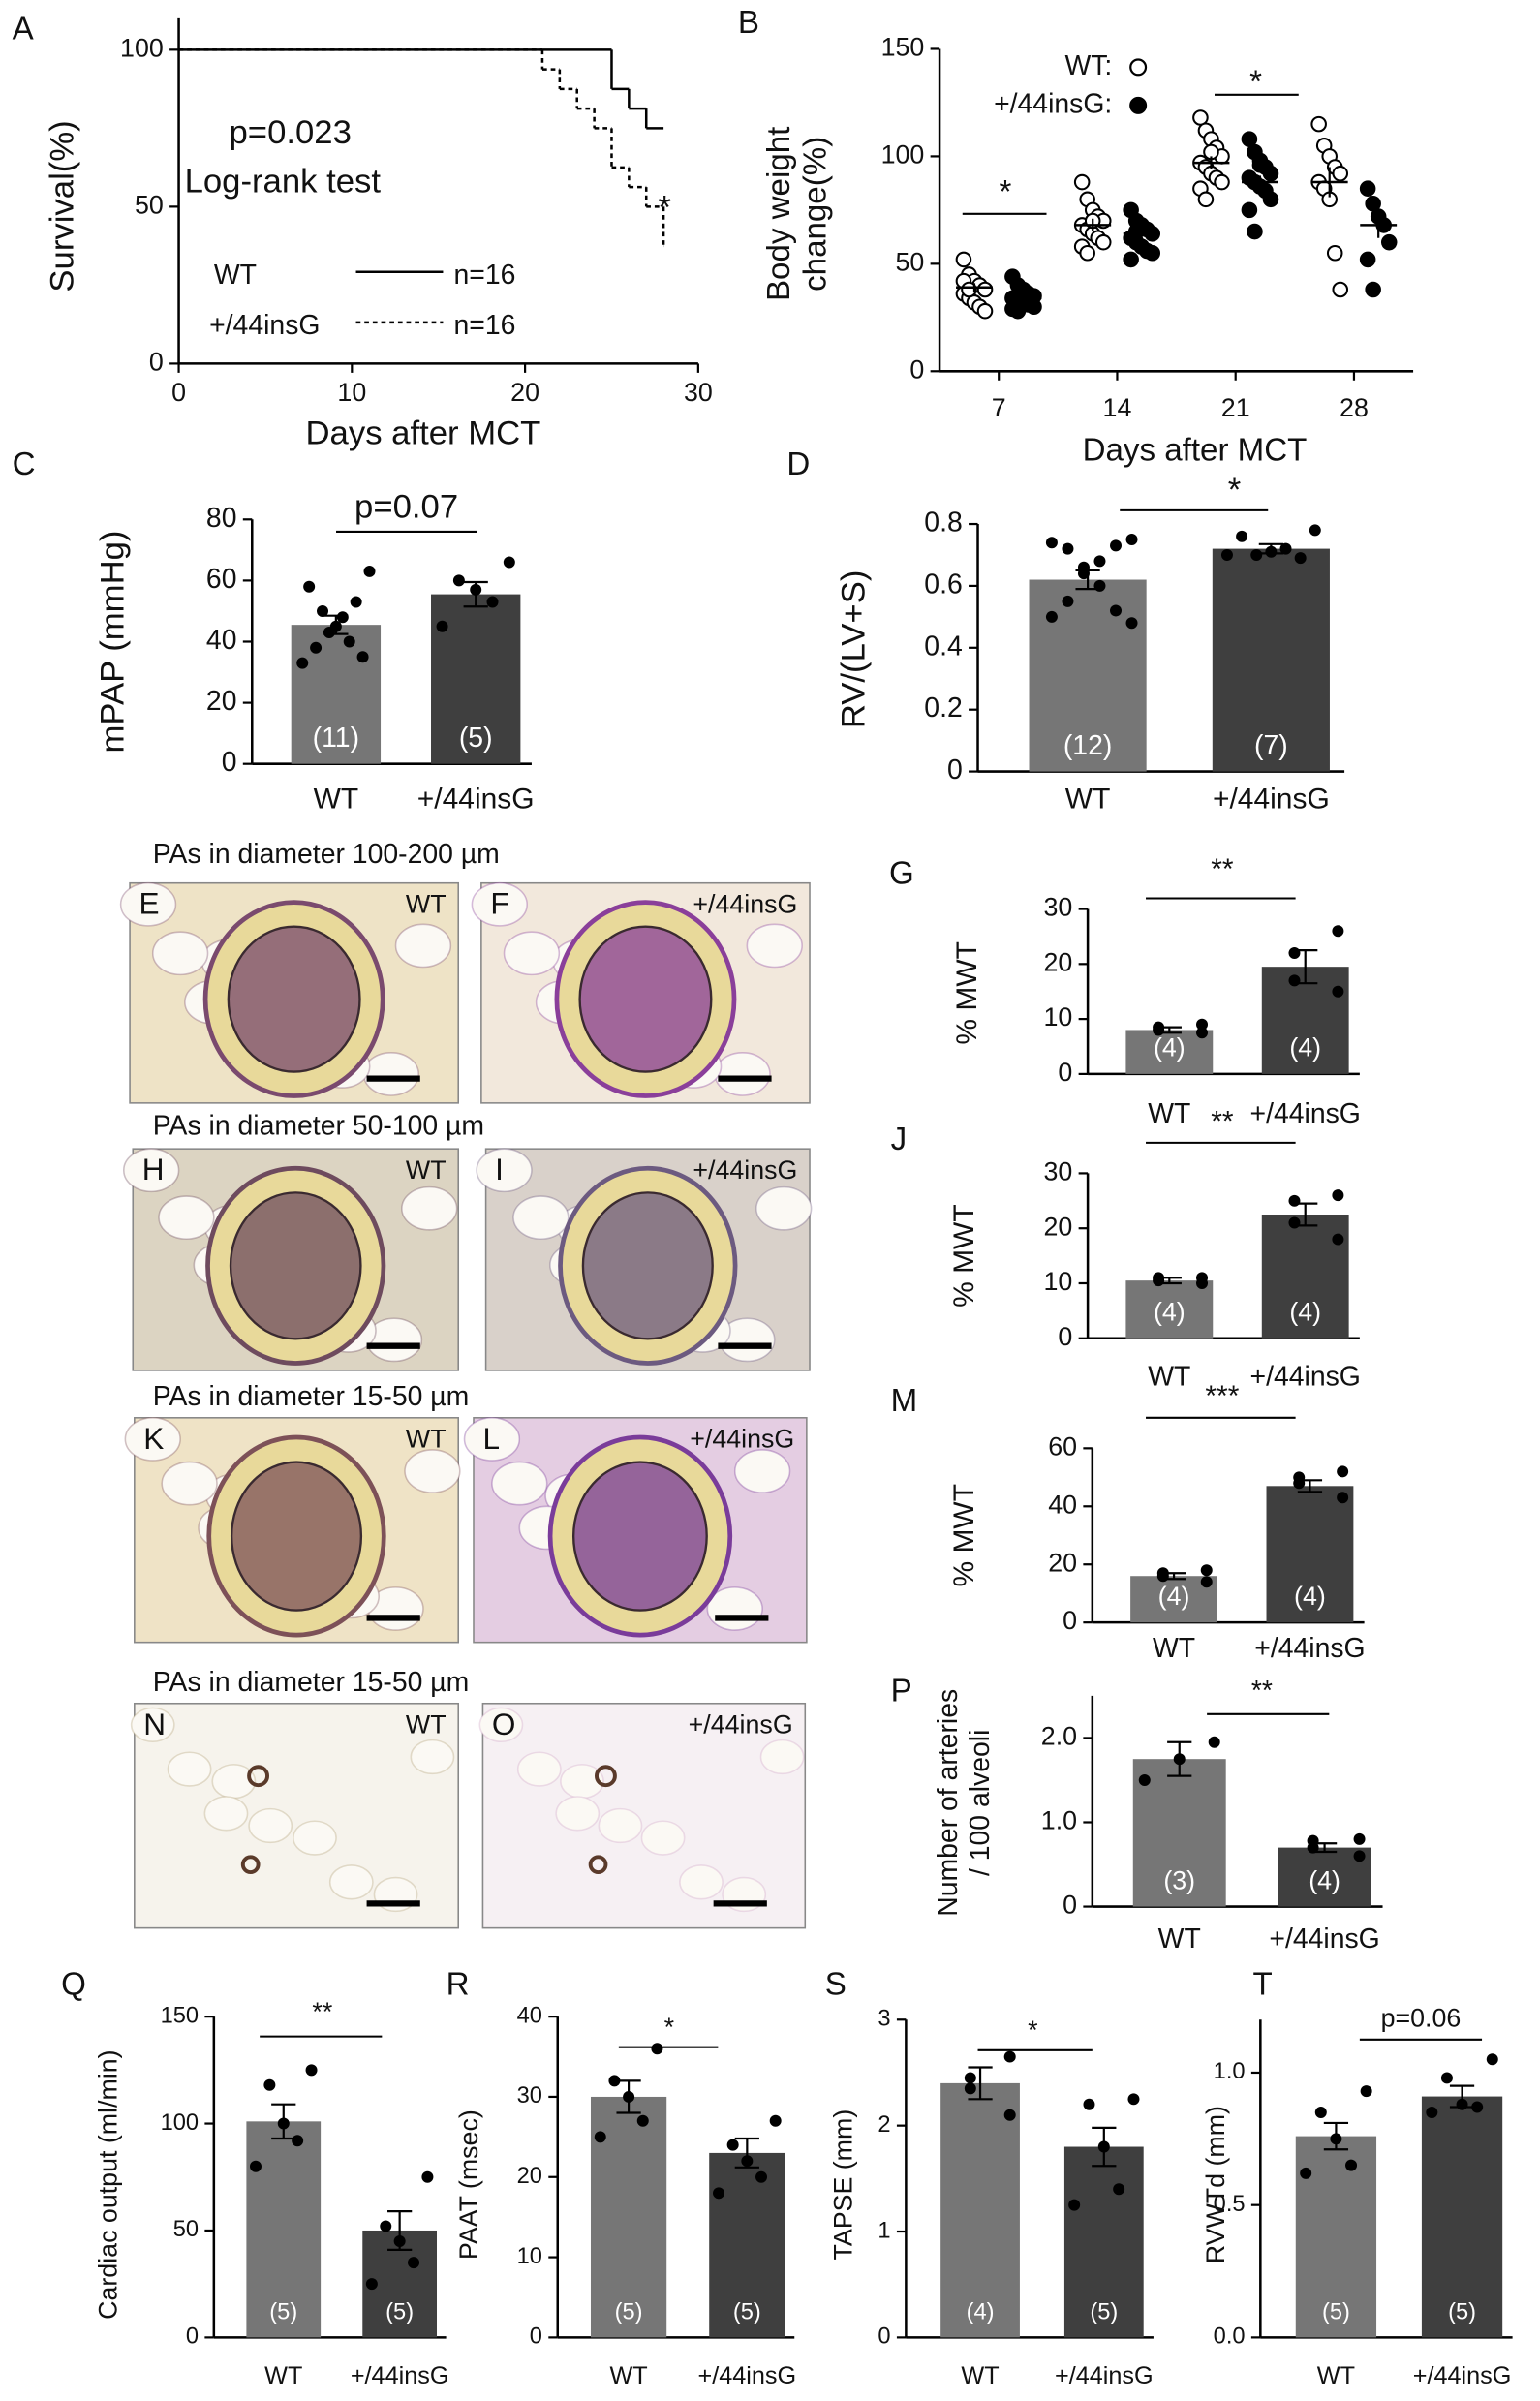  Describe the element at coordinates (530, 2176) in the screenshot. I see `y-tick-label: 20` at that location.